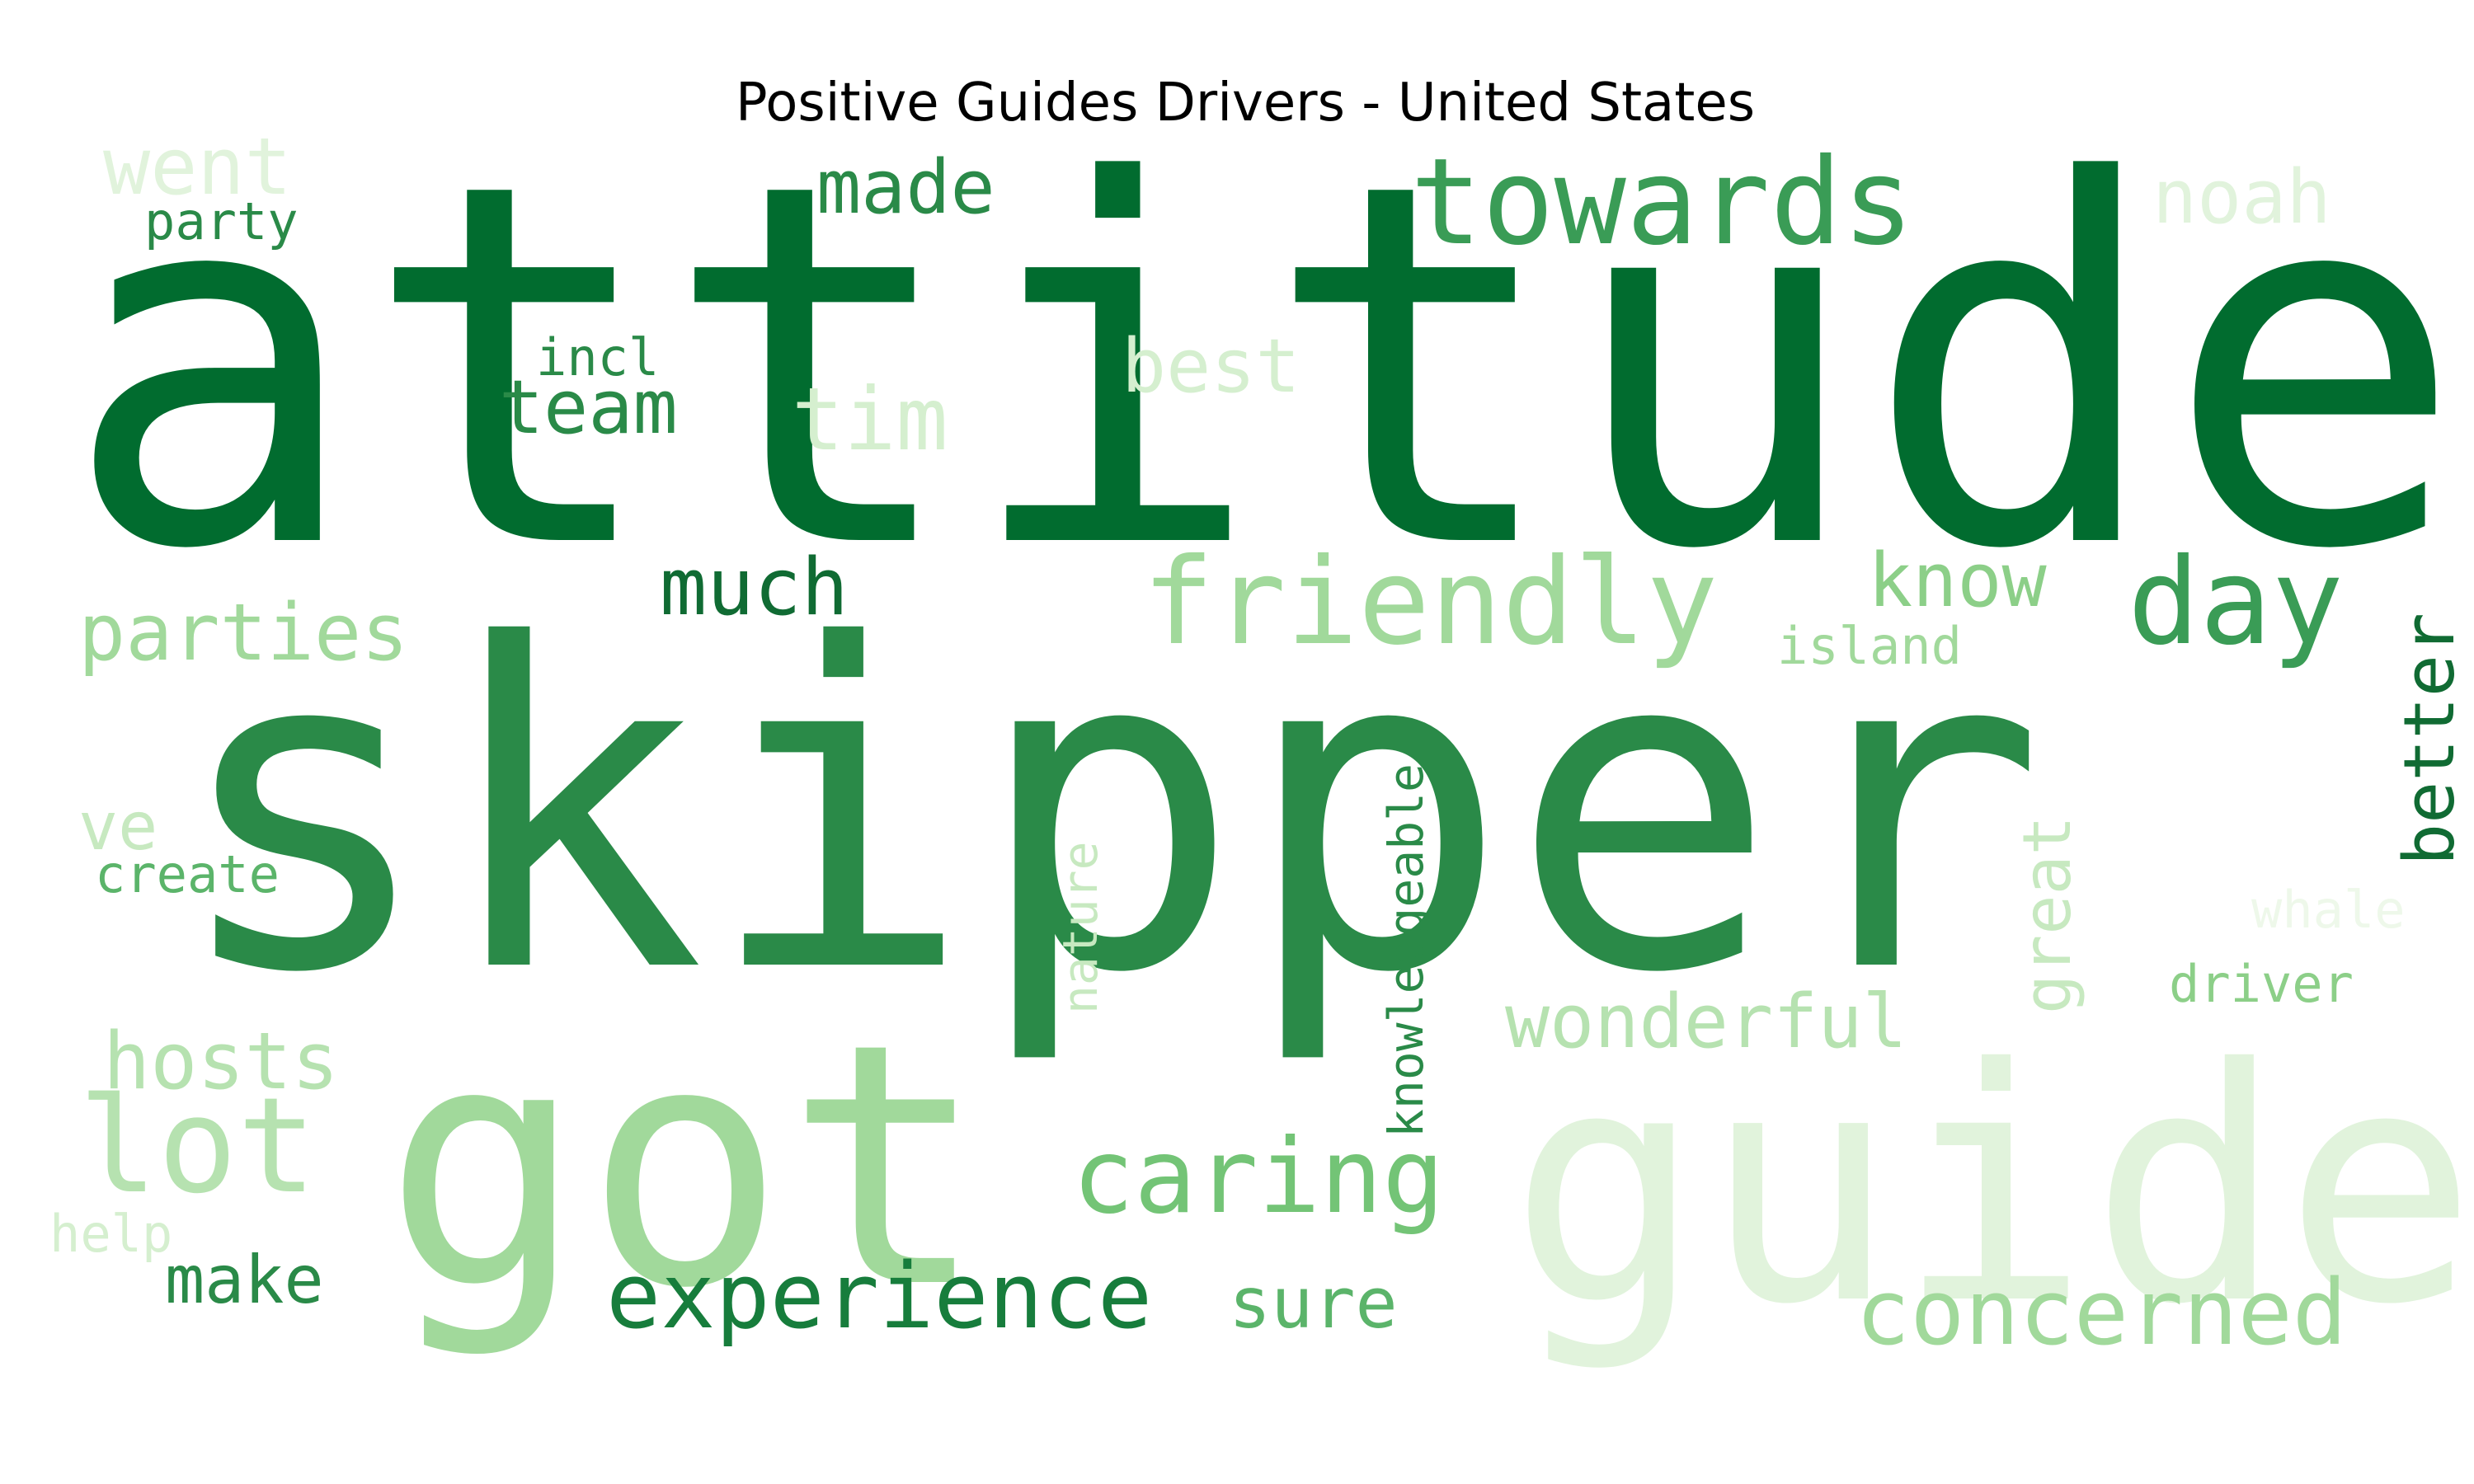  Describe the element at coordinates (879, 1296) in the screenshot. I see `word-experience: experience` at that location.